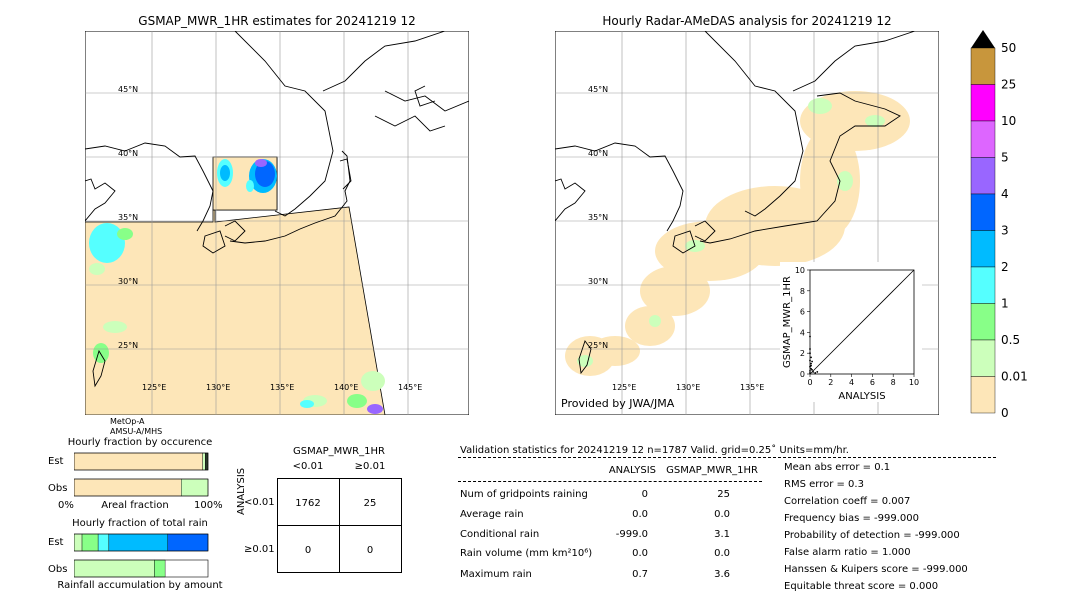 Image resolution: width=1080 pixels, height=612 pixels. Describe the element at coordinates (208, 505) in the screenshot. I see `occurrence-xtick-right: 100%` at that location.